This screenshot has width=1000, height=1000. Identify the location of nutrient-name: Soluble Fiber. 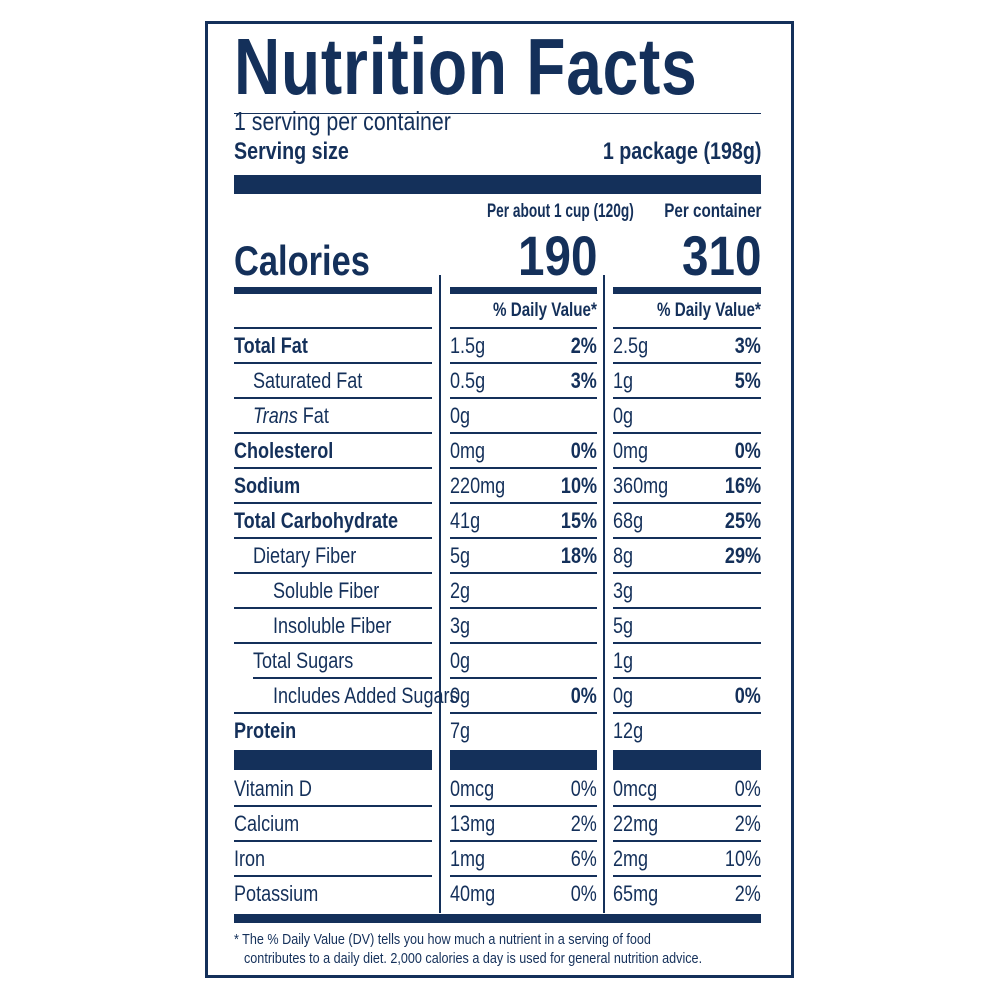
(326, 590).